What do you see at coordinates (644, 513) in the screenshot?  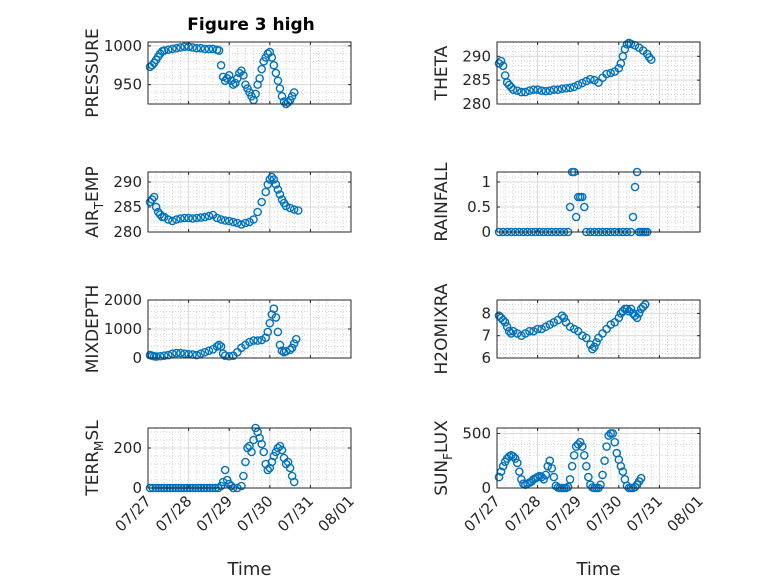 I see `x-tick-label: 07/31` at bounding box center [644, 513].